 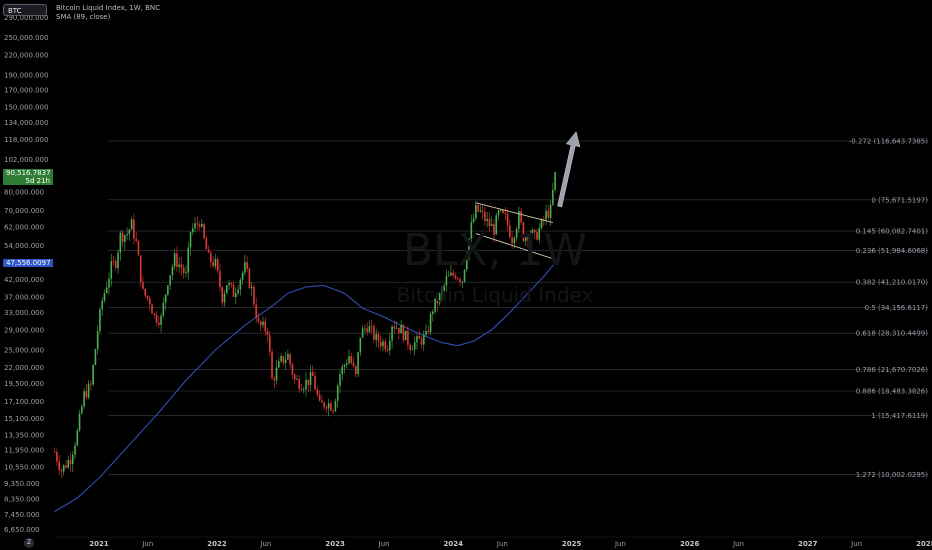 What do you see at coordinates (26, 123) in the screenshot?
I see `y-tick-label: 134,000.000` at bounding box center [26, 123].